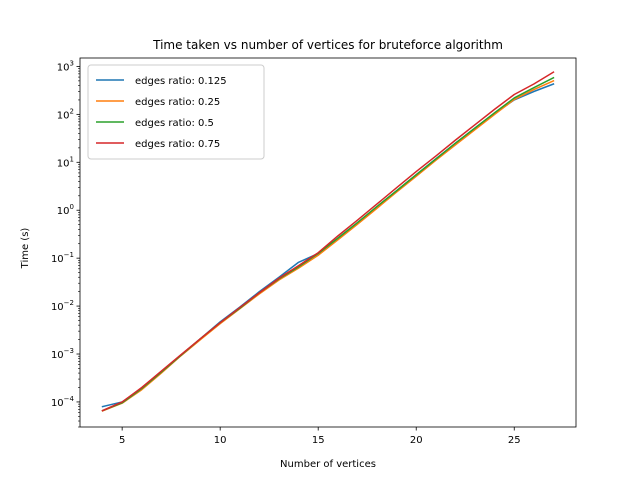  Describe the element at coordinates (65, 114) in the screenshot. I see `y-tick-label: 10²` at that location.